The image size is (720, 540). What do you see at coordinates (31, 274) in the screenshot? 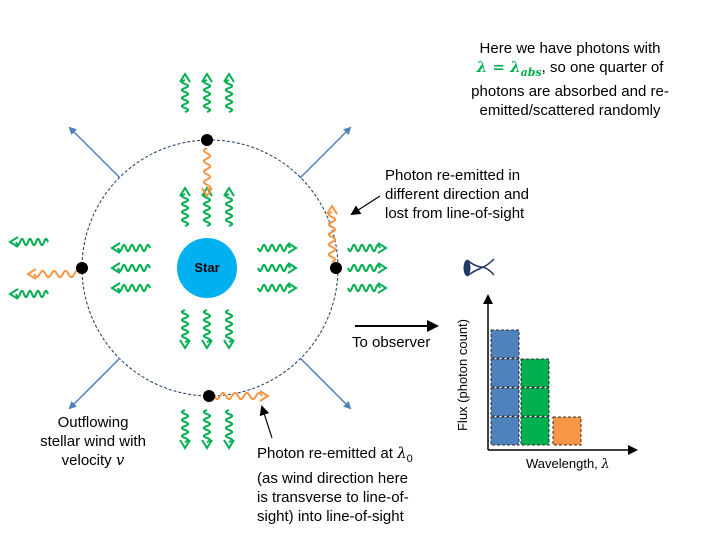
I see `scattered-left-head` at bounding box center [31, 274].